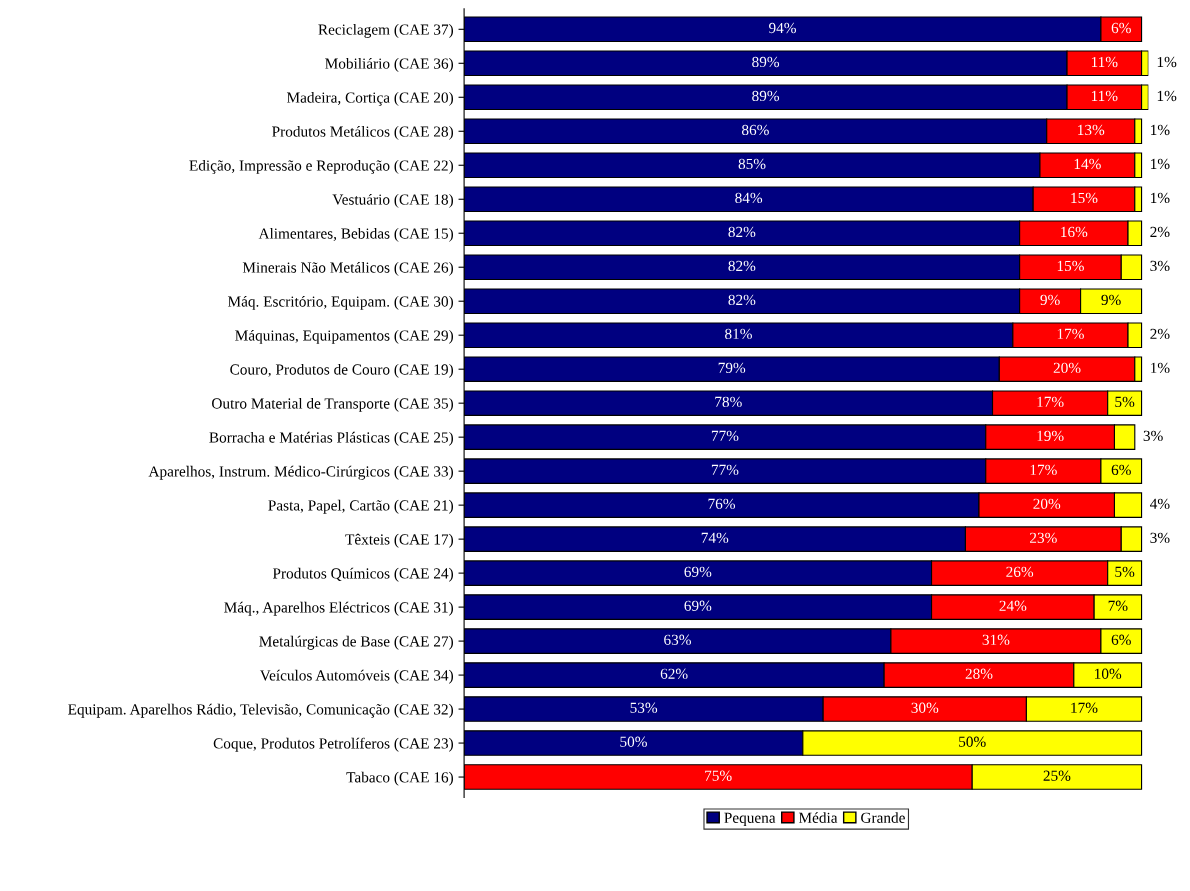 The image size is (1190, 891). I want to click on y-tick-label: Alimentares, Bebidas (CAE 15), so click(356, 234).